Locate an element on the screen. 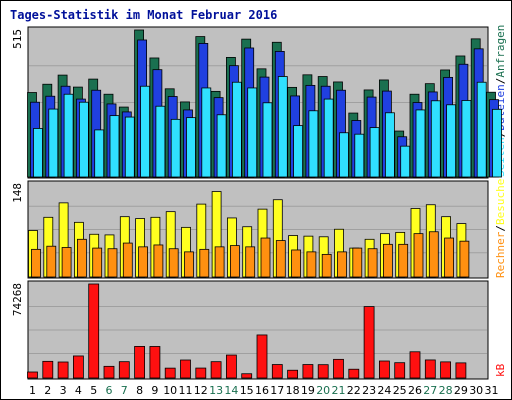  x-tick-label: 26 is located at coordinates (415, 390).